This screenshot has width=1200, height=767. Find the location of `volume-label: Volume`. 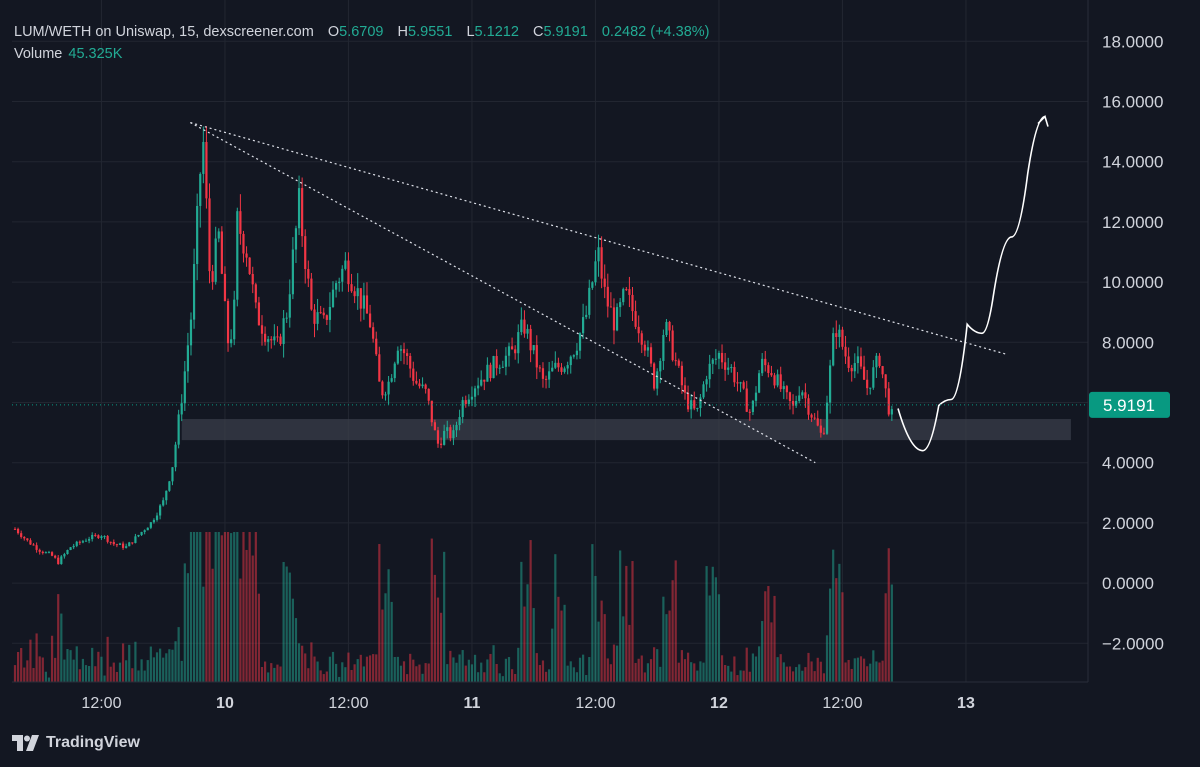

volume-label: Volume is located at coordinates (38, 54).